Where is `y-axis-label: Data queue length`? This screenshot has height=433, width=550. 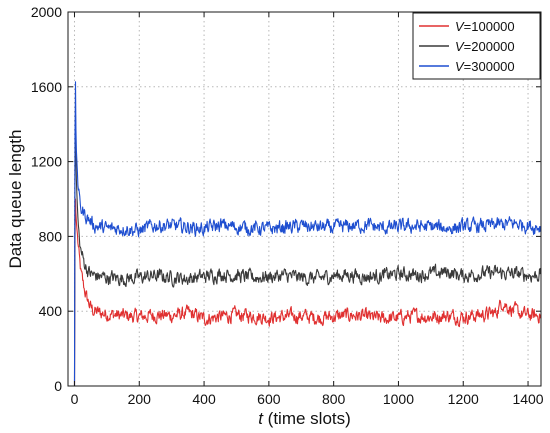
y-axis-label: Data queue length is located at coordinates (15, 199).